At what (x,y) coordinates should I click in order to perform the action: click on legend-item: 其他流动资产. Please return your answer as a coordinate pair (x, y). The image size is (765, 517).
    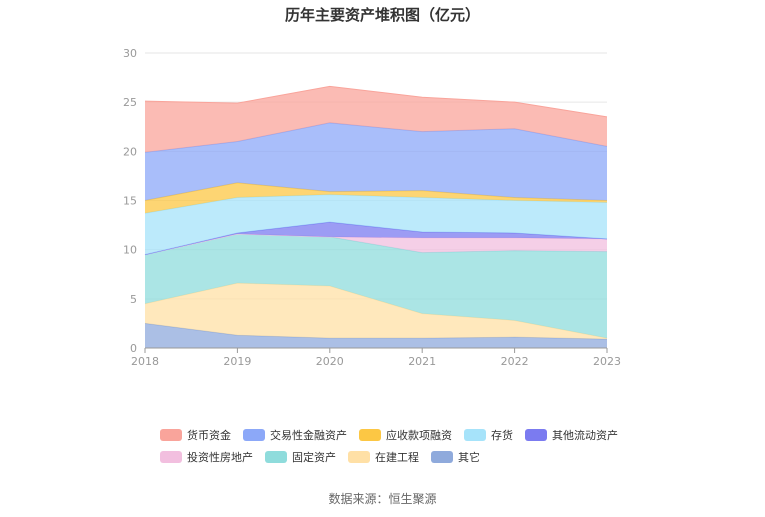
    Looking at the image, I should click on (571, 435).